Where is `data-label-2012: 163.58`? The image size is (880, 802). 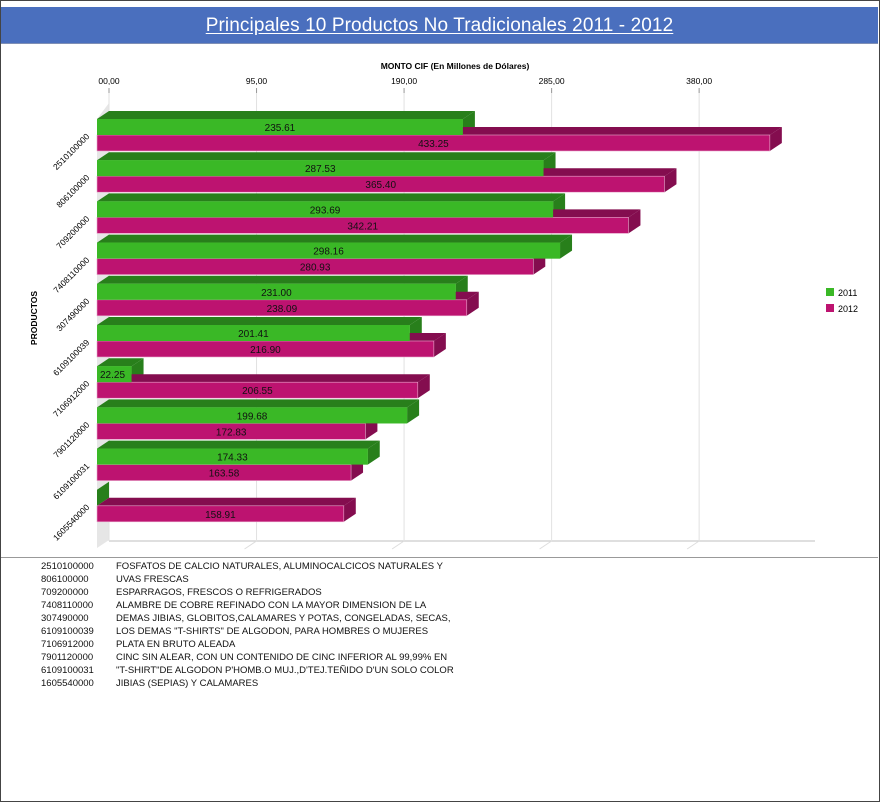 data-label-2012: 163.58 is located at coordinates (224, 474).